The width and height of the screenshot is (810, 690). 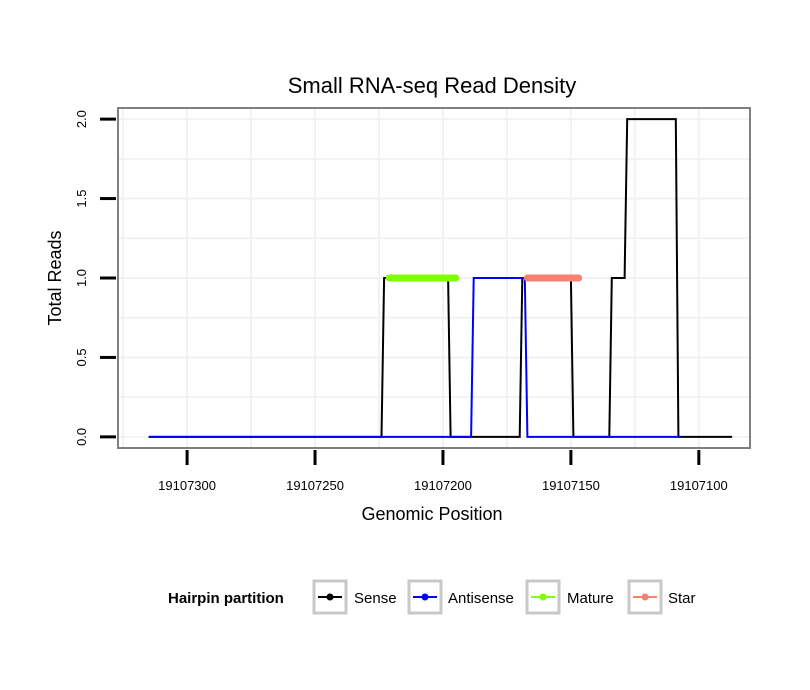 What do you see at coordinates (81, 119) in the screenshot?
I see `y-tick-label: 2.0` at bounding box center [81, 119].